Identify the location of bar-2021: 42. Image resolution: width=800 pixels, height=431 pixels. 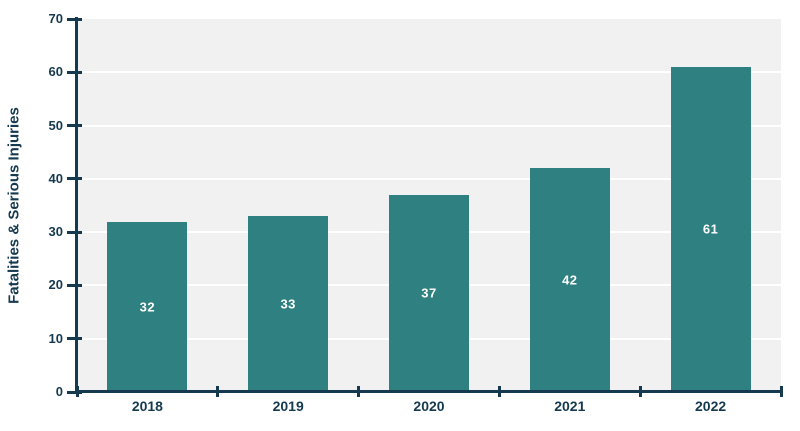
(569, 280).